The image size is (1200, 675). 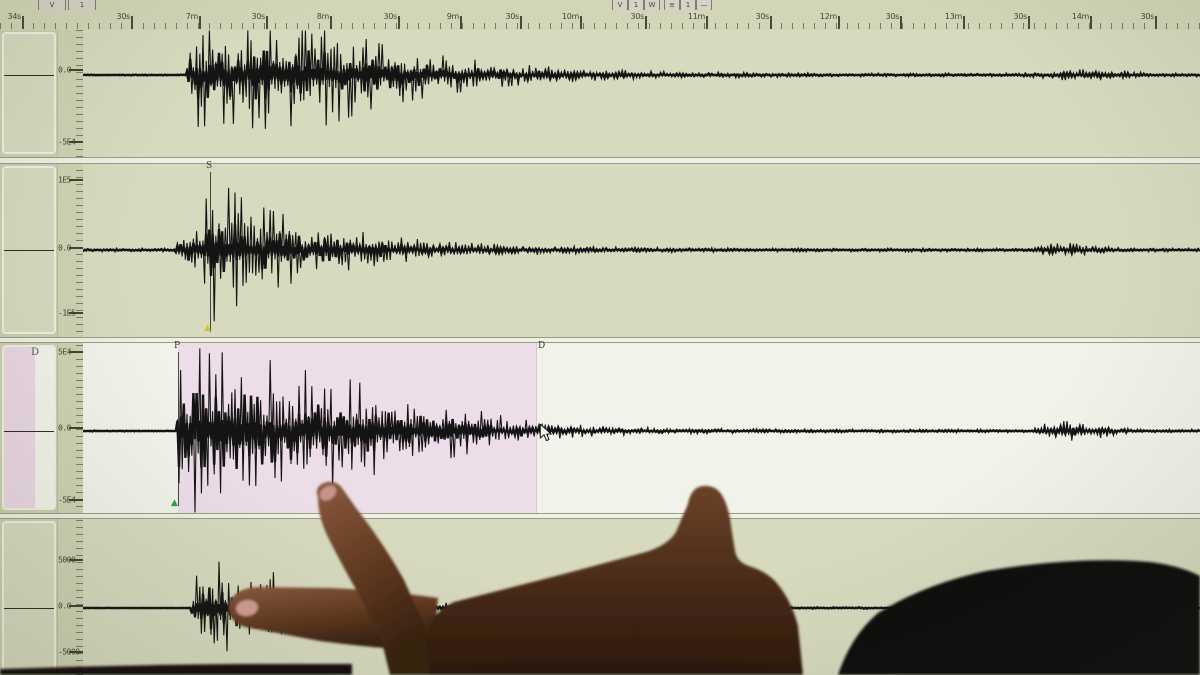 What do you see at coordinates (696, 16) in the screenshot?
I see `time-ruler-label: 11m` at bounding box center [696, 16].